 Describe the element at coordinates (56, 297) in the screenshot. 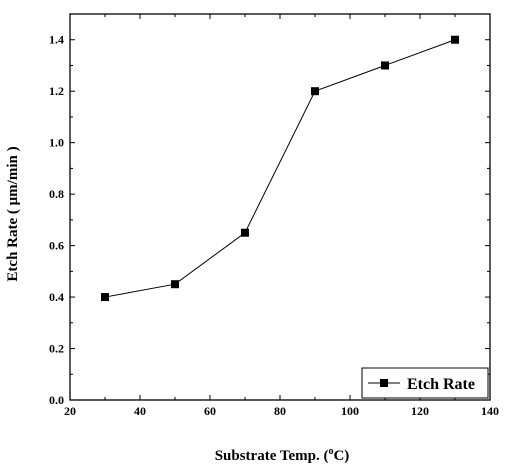

I see `y-tick-label: 0.4` at that location.